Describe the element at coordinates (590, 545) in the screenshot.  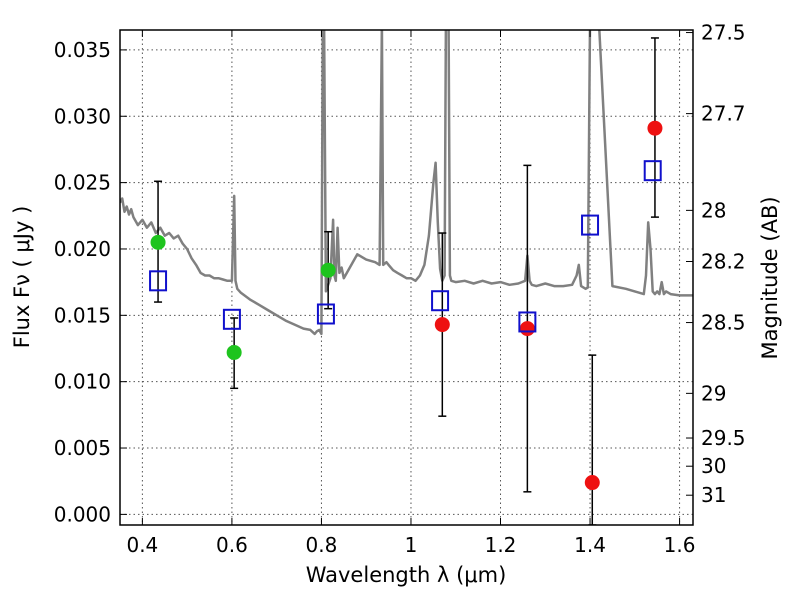
I see `x-tick-label: 1.4` at that location.